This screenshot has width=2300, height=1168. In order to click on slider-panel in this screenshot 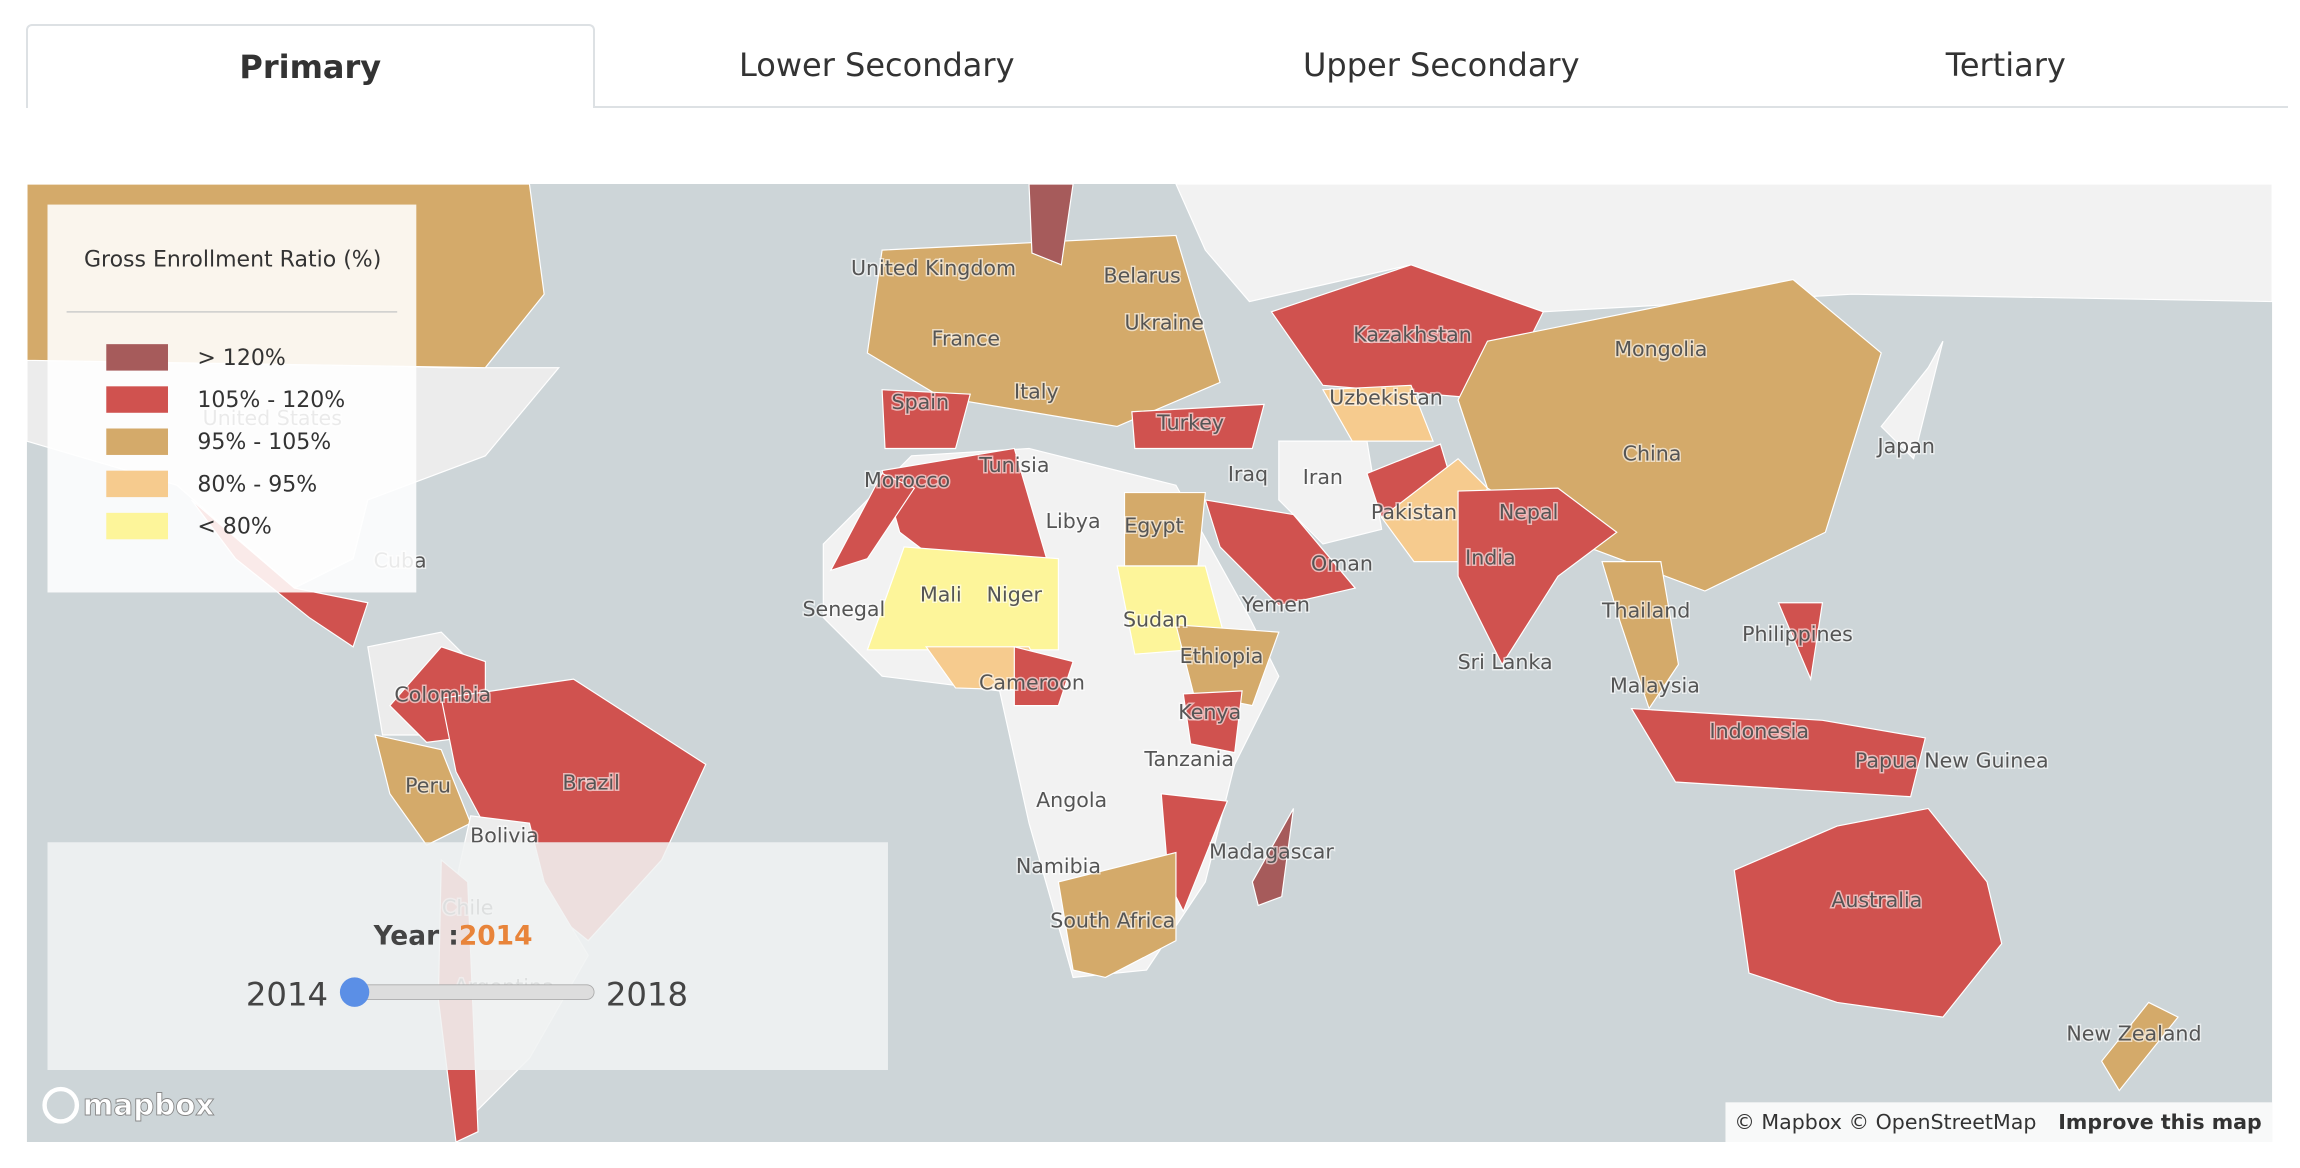, I will do `click(467, 956)`.